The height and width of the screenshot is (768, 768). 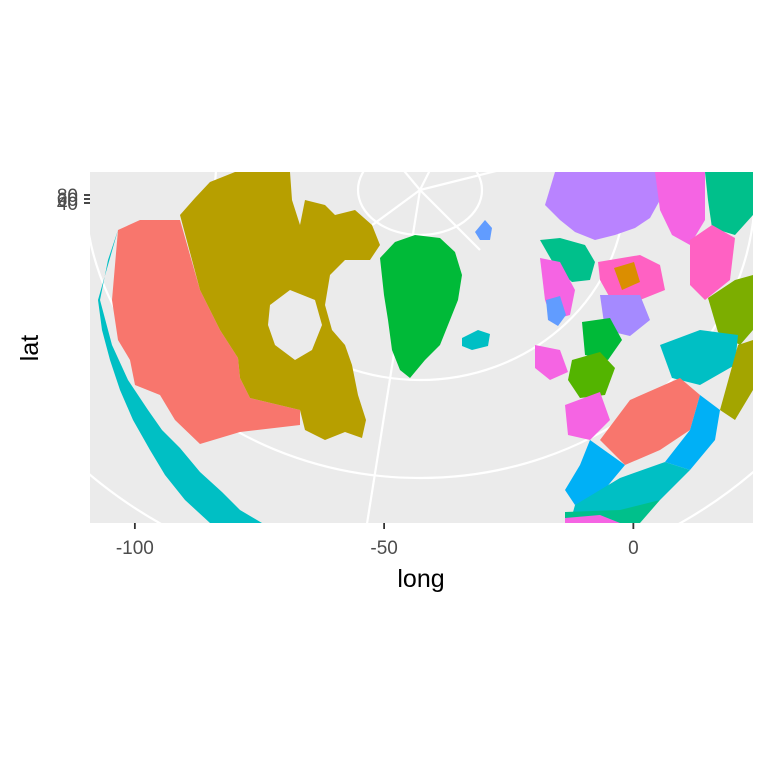 I want to click on region-scandinavia, so click(x=567, y=260).